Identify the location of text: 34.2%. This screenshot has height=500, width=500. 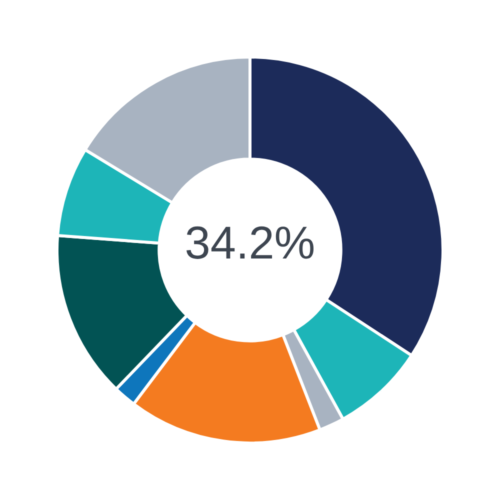
(250, 242).